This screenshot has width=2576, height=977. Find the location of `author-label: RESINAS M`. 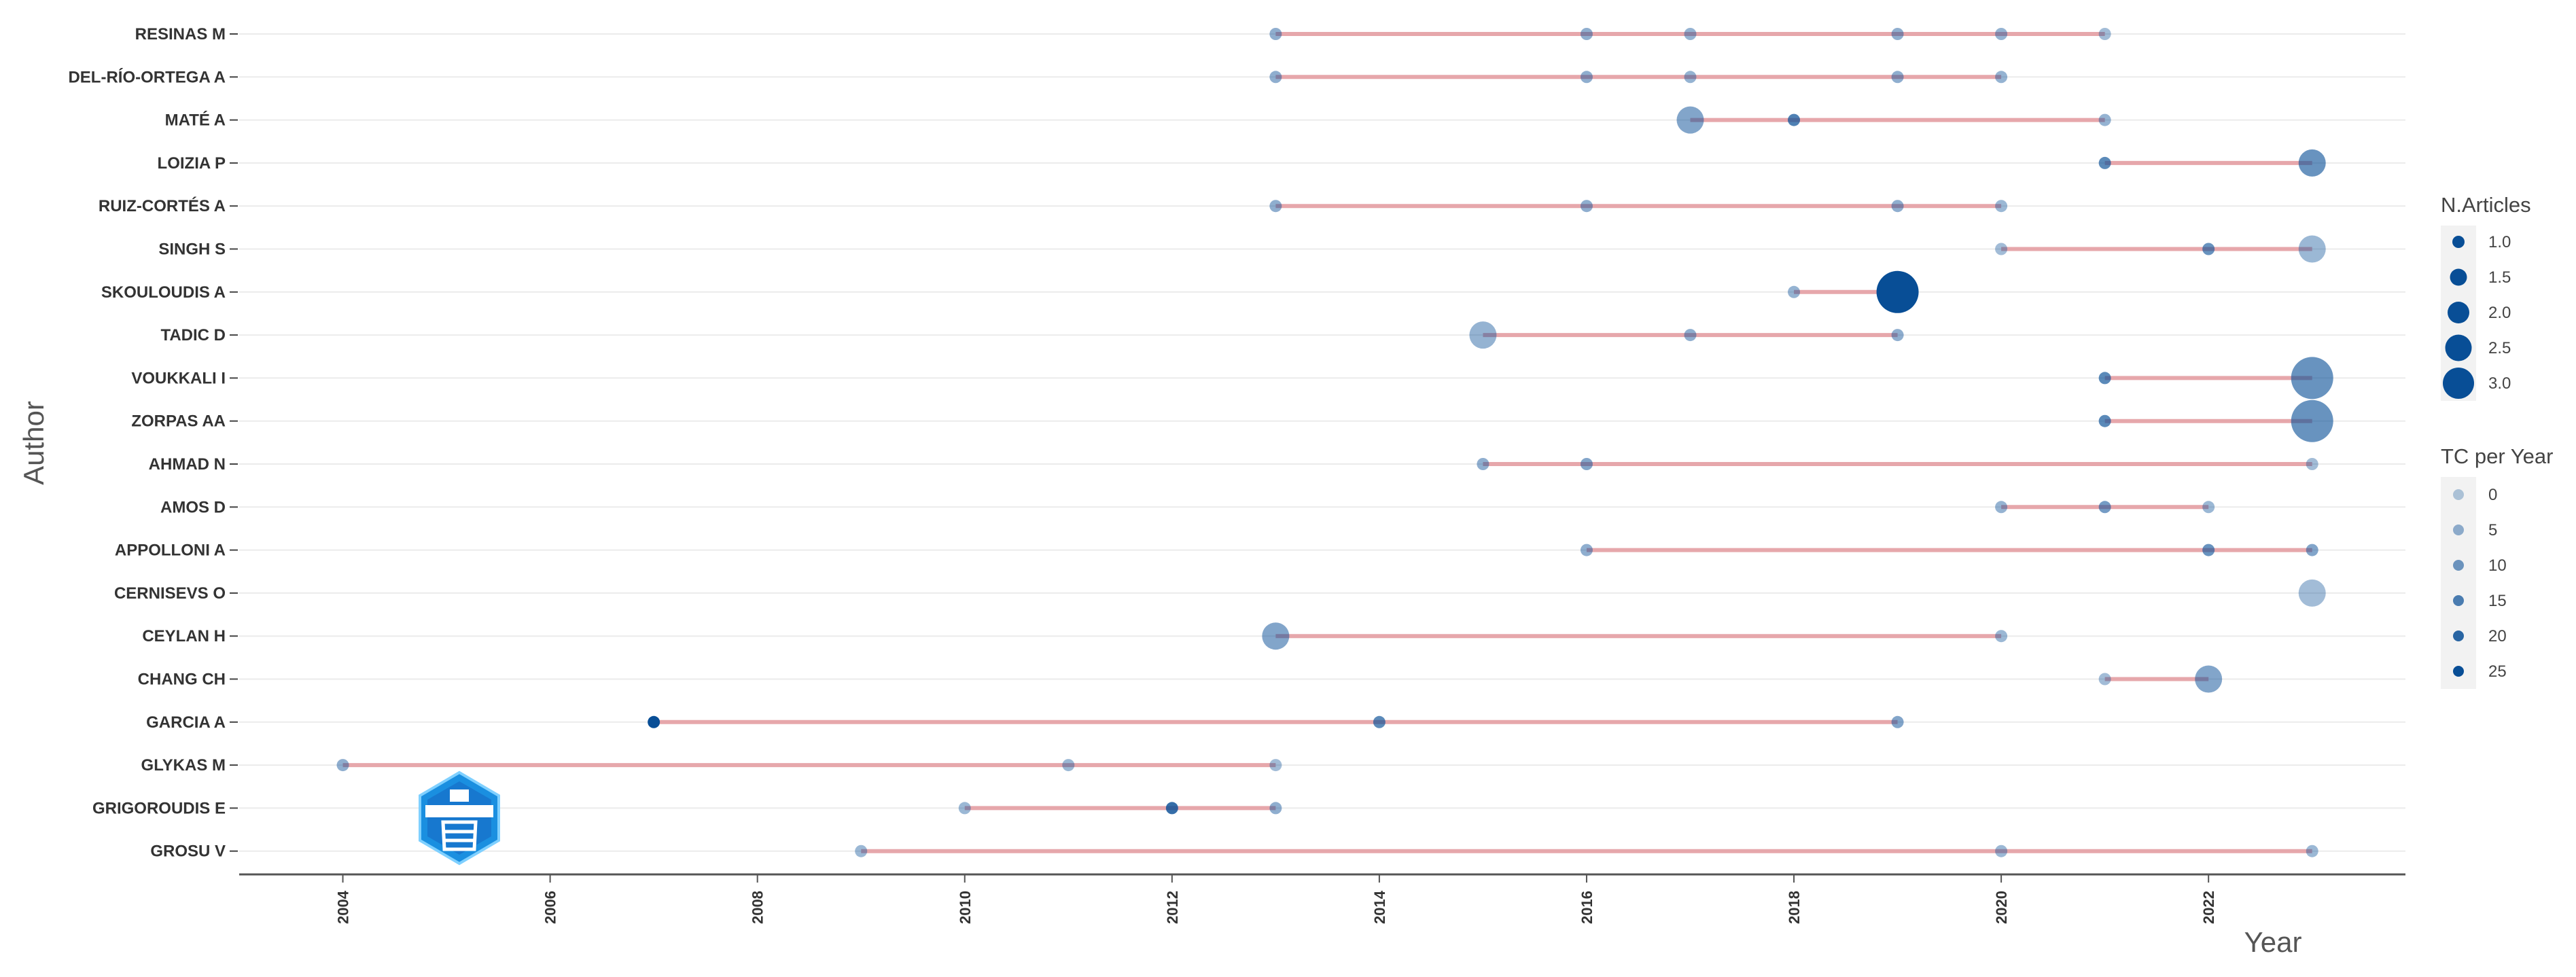

author-label: RESINAS M is located at coordinates (180, 34).